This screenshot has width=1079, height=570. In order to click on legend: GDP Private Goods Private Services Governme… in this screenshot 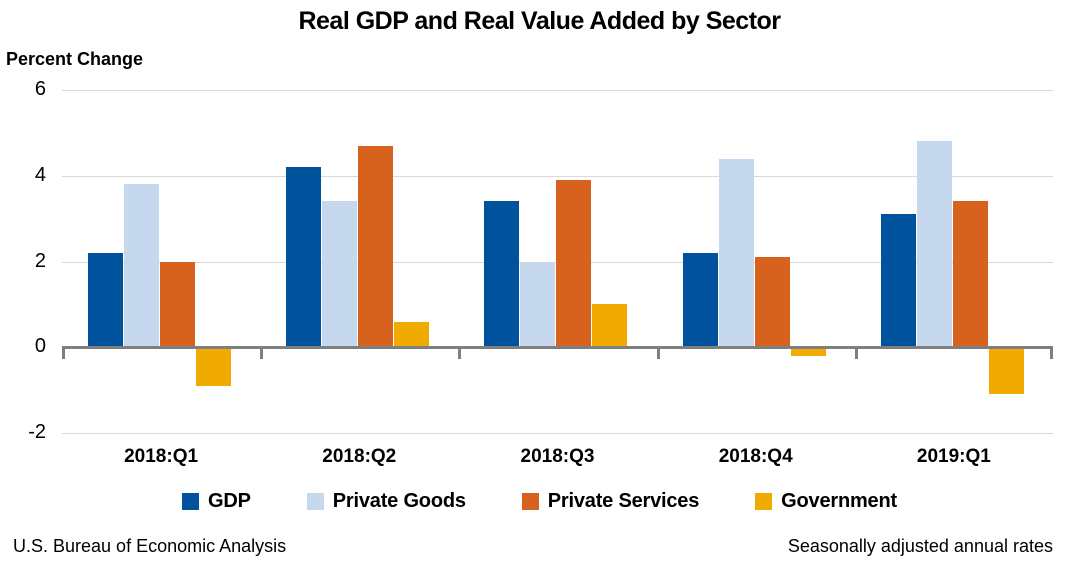, I will do `click(539, 501)`.